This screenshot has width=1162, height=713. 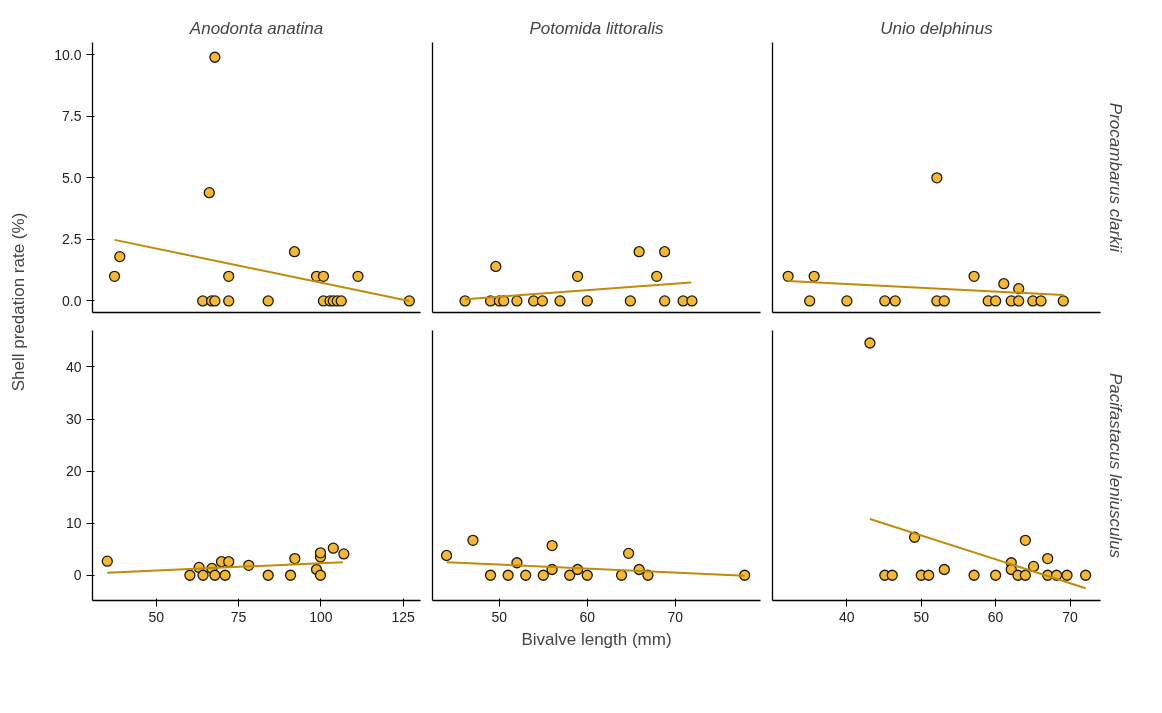 I want to click on y-tick-label: 30, so click(x=73, y=419).